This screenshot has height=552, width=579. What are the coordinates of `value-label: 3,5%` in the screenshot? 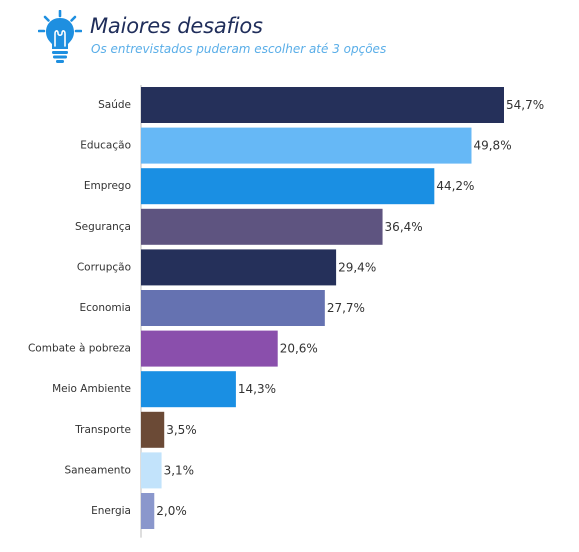 It's located at (181, 430).